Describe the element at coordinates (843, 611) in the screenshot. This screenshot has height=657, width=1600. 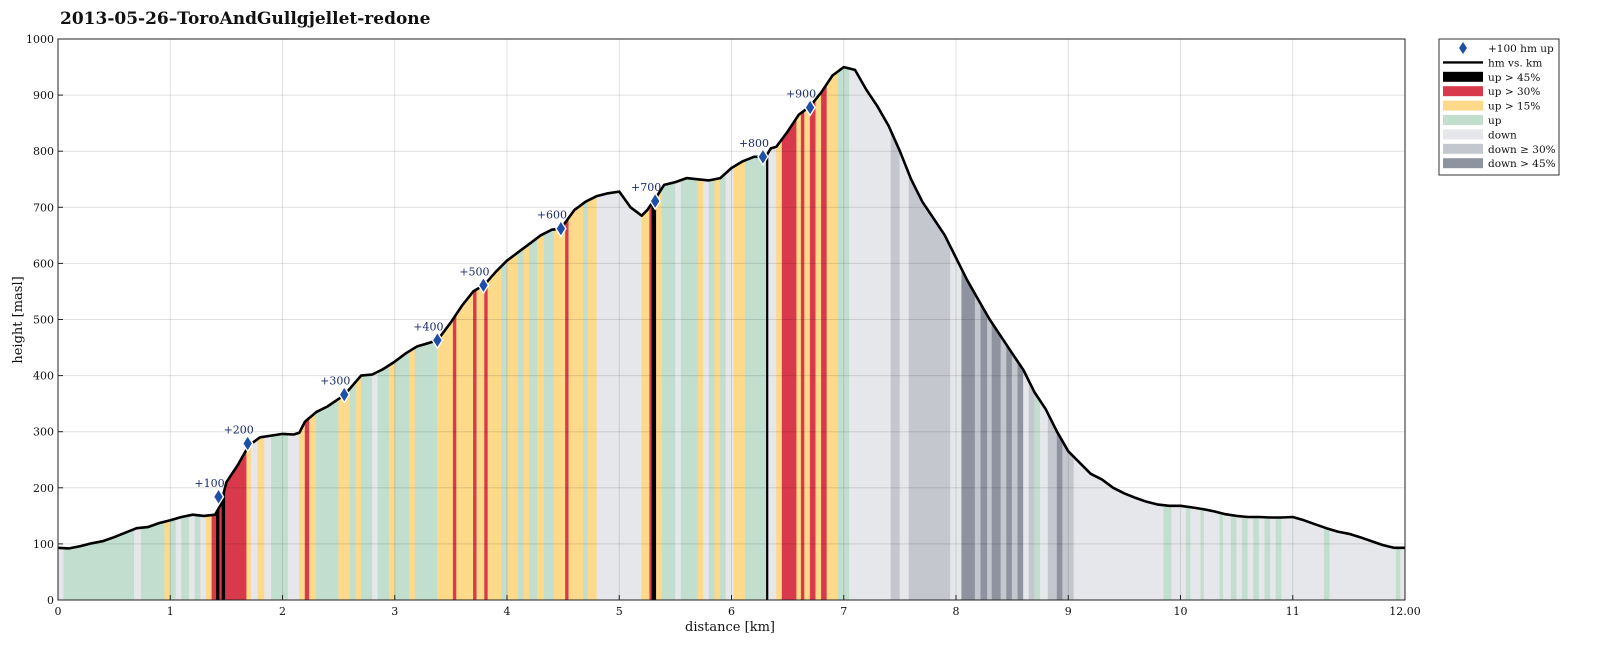
I see `x-tick-label: 7` at that location.